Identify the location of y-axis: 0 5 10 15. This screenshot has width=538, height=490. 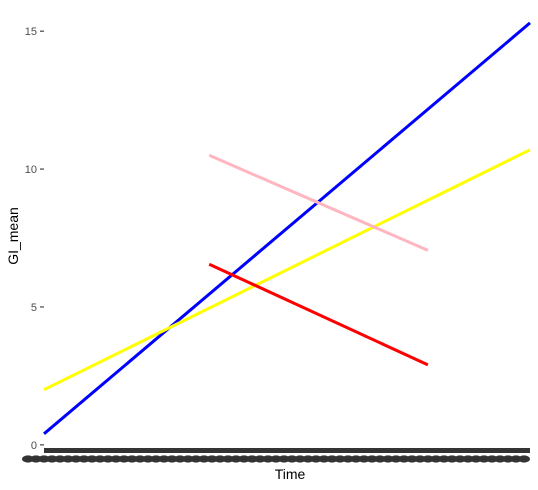
(34, 239).